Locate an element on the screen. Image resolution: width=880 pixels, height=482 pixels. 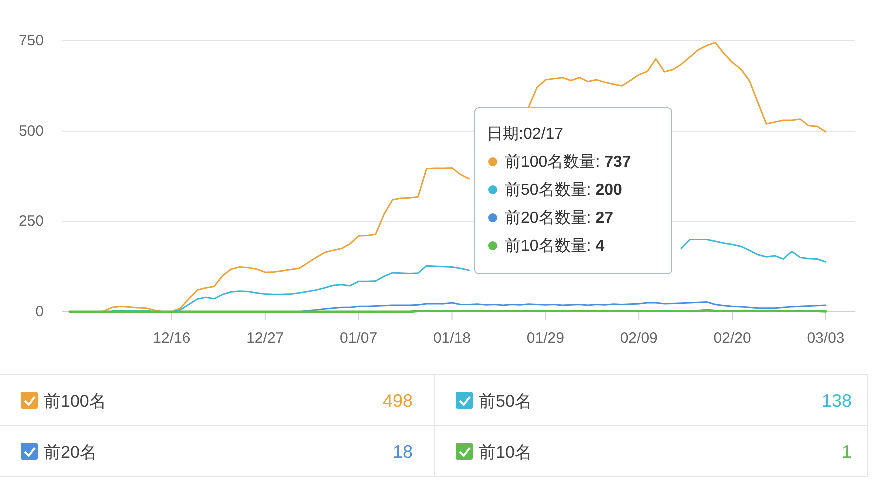
text: 1 is located at coordinates (847, 452).